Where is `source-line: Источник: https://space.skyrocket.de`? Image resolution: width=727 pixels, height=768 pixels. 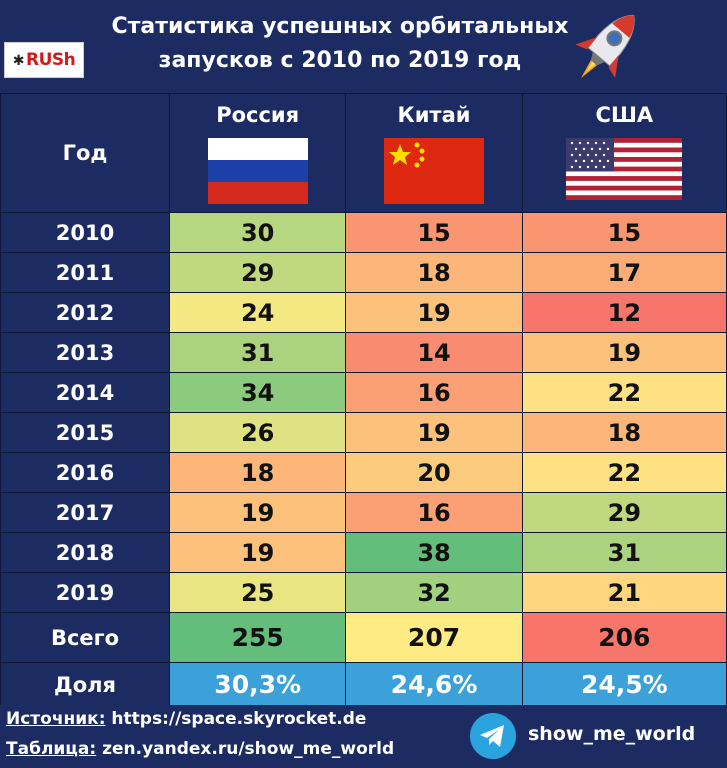
source-line: Источник: https://space.skyrocket.de is located at coordinates (186, 719).